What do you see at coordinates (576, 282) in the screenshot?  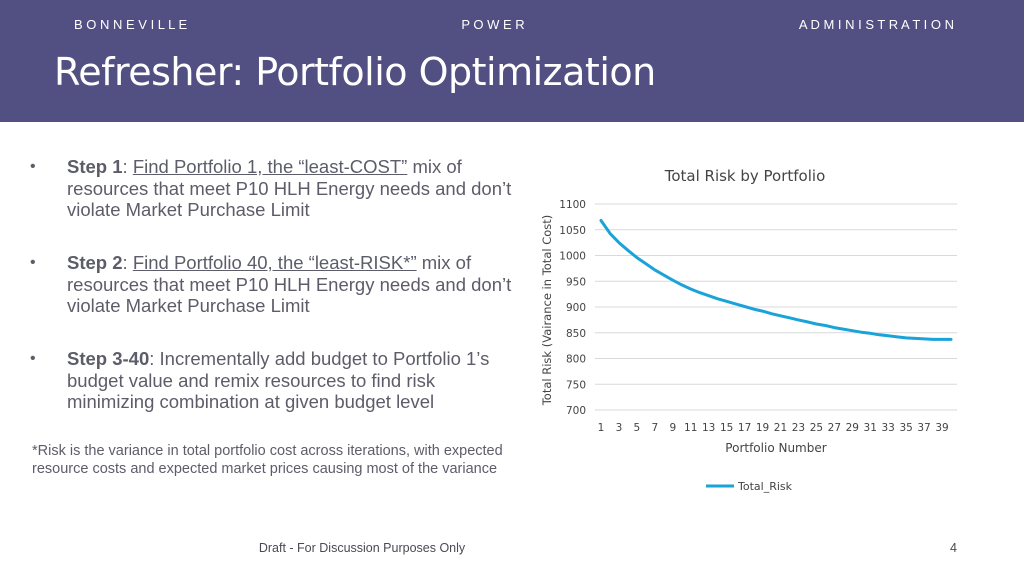 I see `y-tick-label: 950` at bounding box center [576, 282].